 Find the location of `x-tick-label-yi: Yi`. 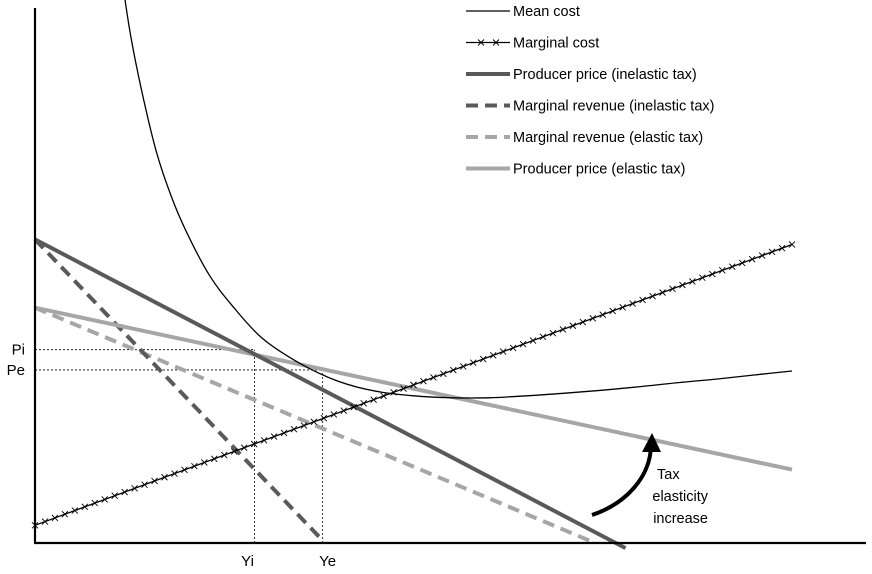

x-tick-label-yi: Yi is located at coordinates (247, 561).